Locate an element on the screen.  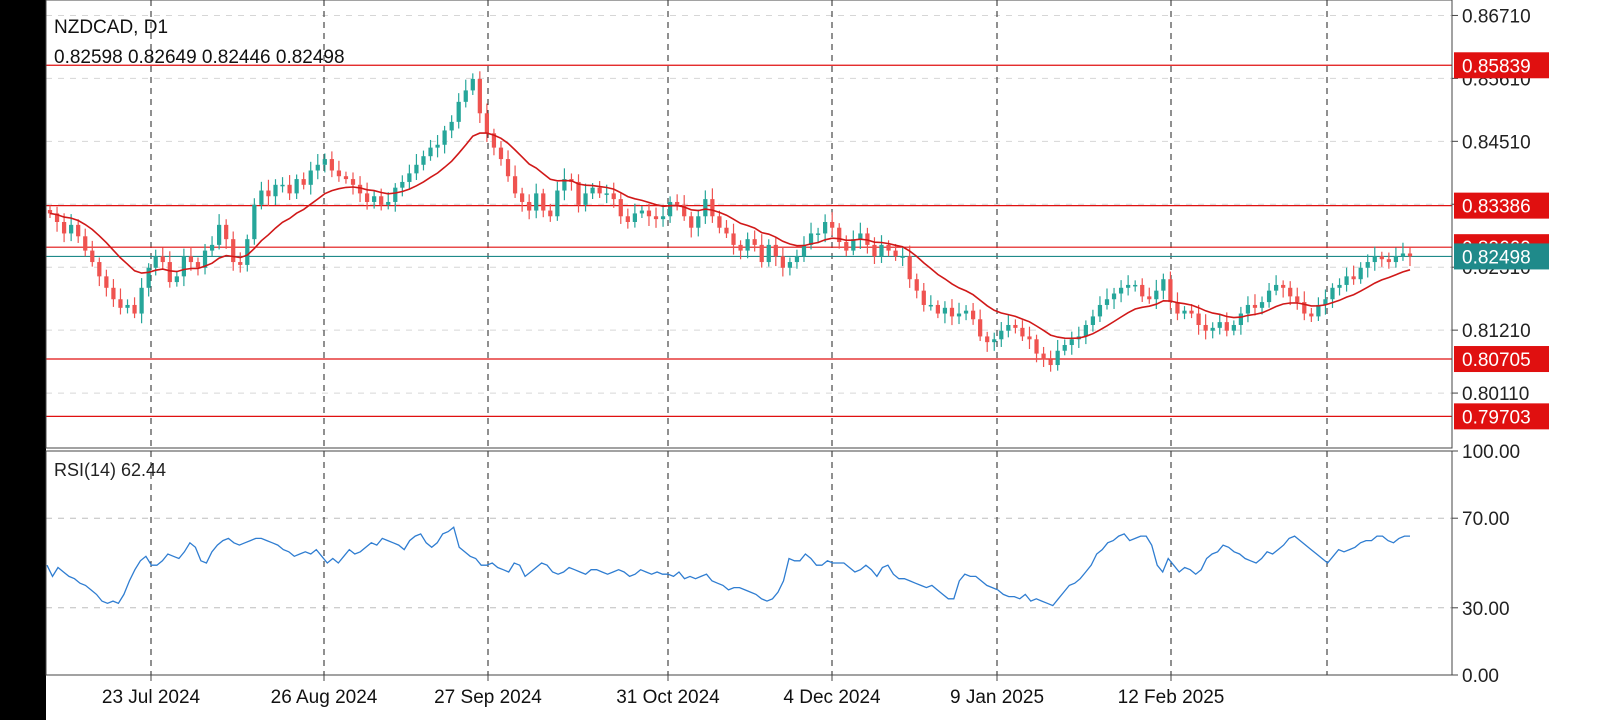
level-price-label: 0.85839 is located at coordinates (1496, 66).